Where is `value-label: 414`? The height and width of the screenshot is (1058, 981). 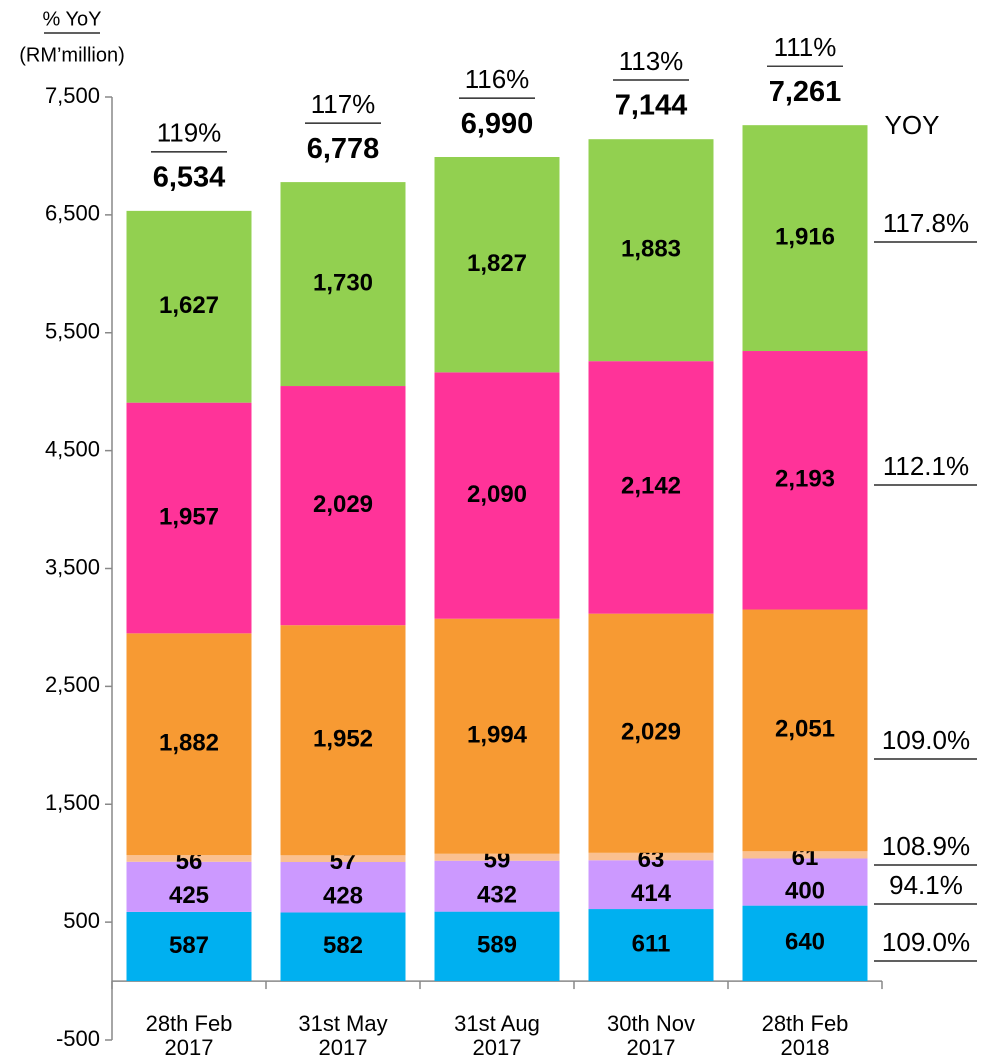
value-label: 414 is located at coordinates (651, 893).